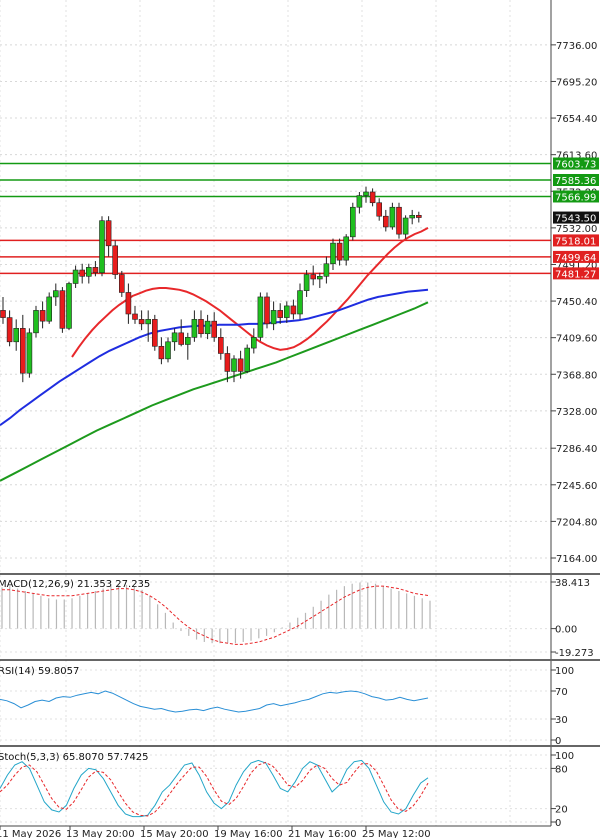  I want to click on current-price-box, so click(576, 217).